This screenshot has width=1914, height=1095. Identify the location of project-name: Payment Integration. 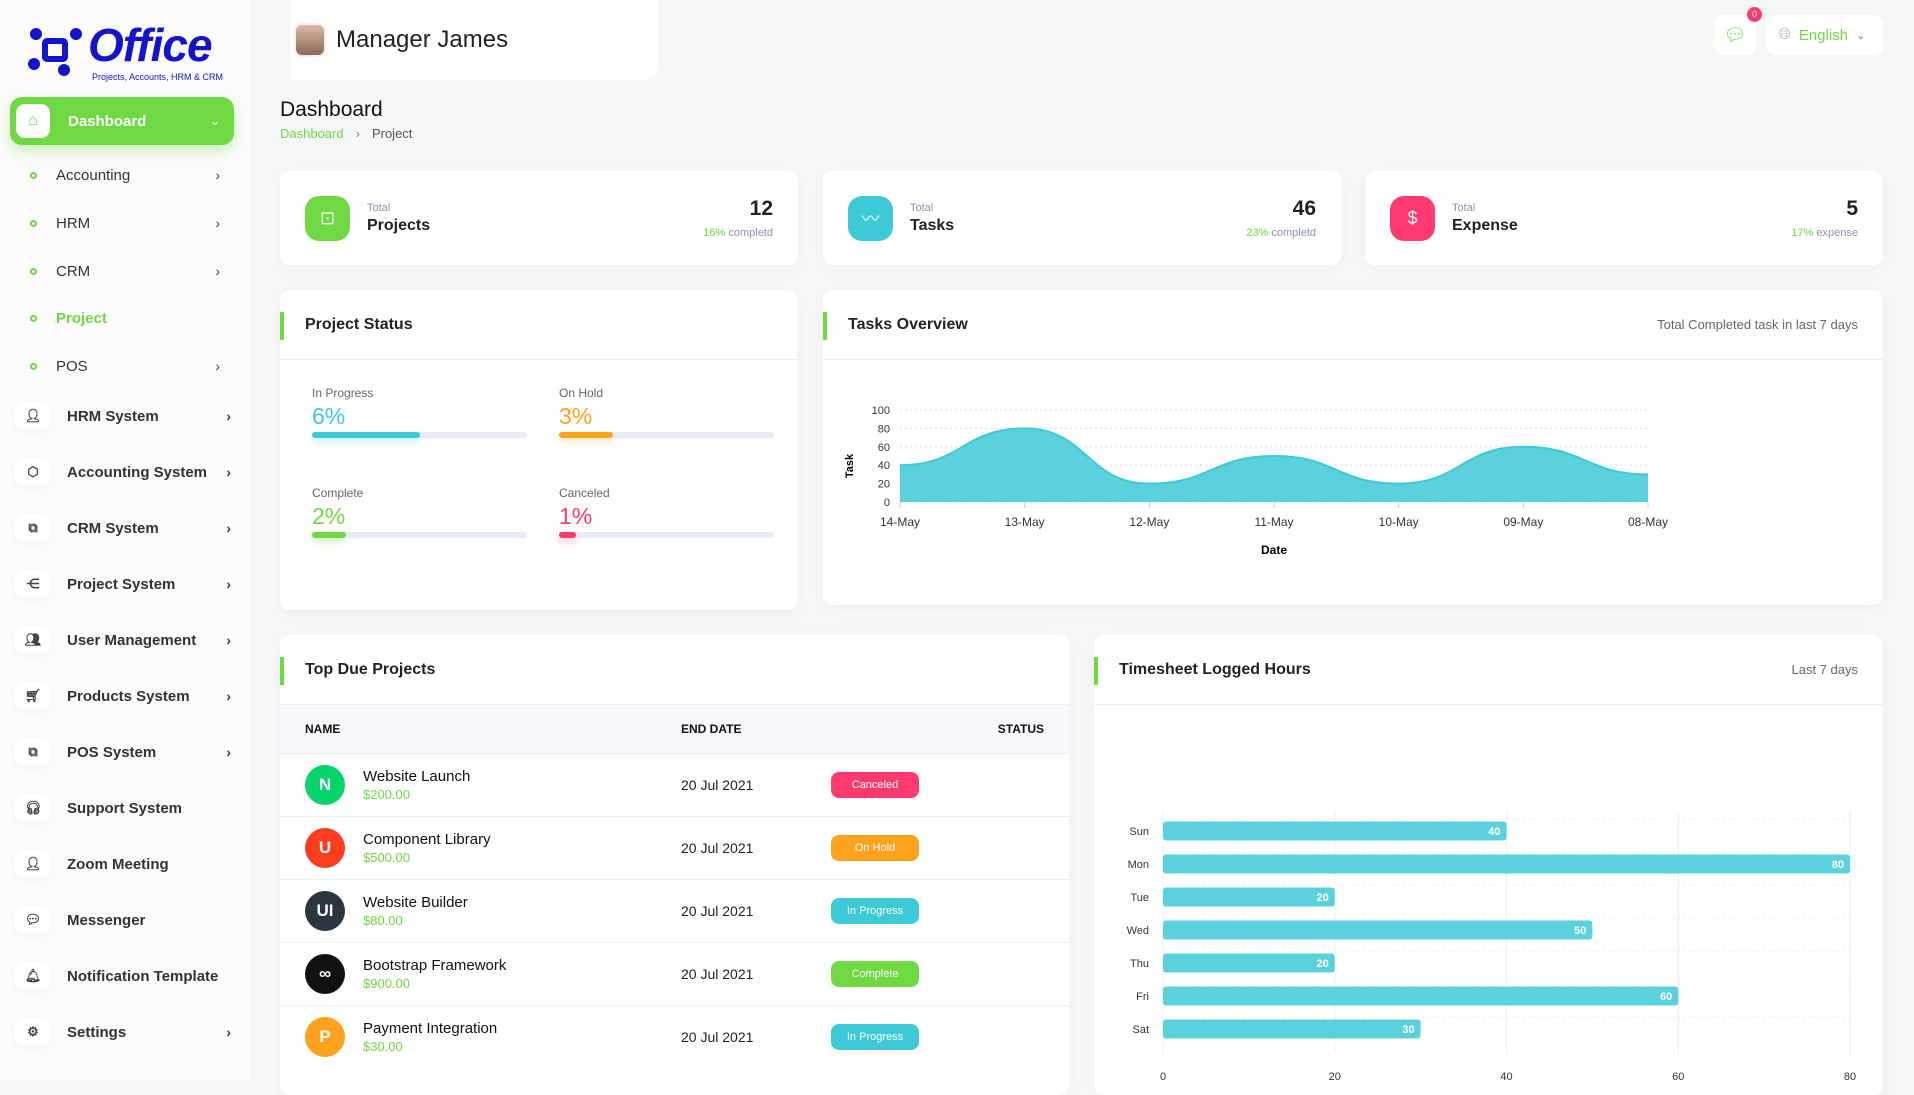
(430, 1028).